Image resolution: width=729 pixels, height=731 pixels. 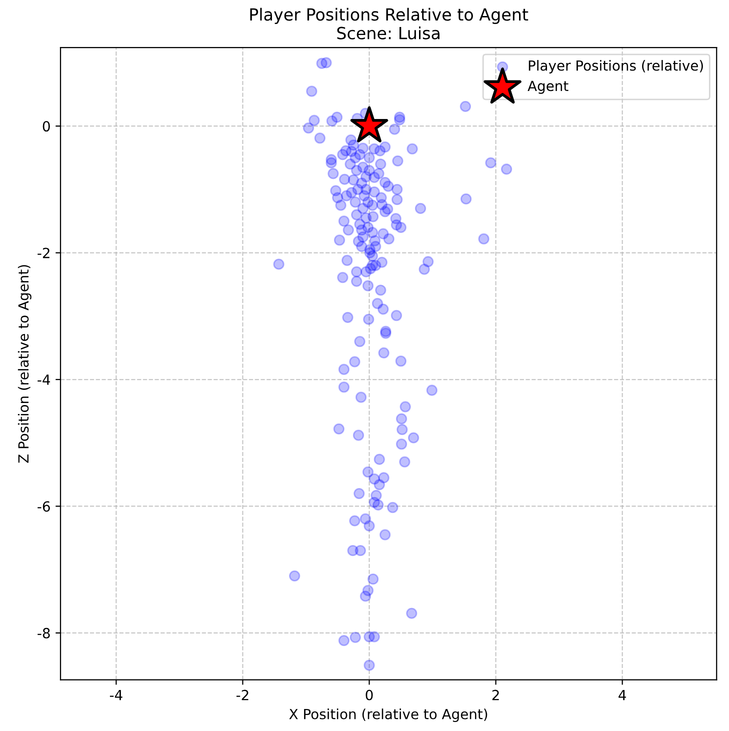 I want to click on x-tick-label: -2, so click(x=242, y=695).